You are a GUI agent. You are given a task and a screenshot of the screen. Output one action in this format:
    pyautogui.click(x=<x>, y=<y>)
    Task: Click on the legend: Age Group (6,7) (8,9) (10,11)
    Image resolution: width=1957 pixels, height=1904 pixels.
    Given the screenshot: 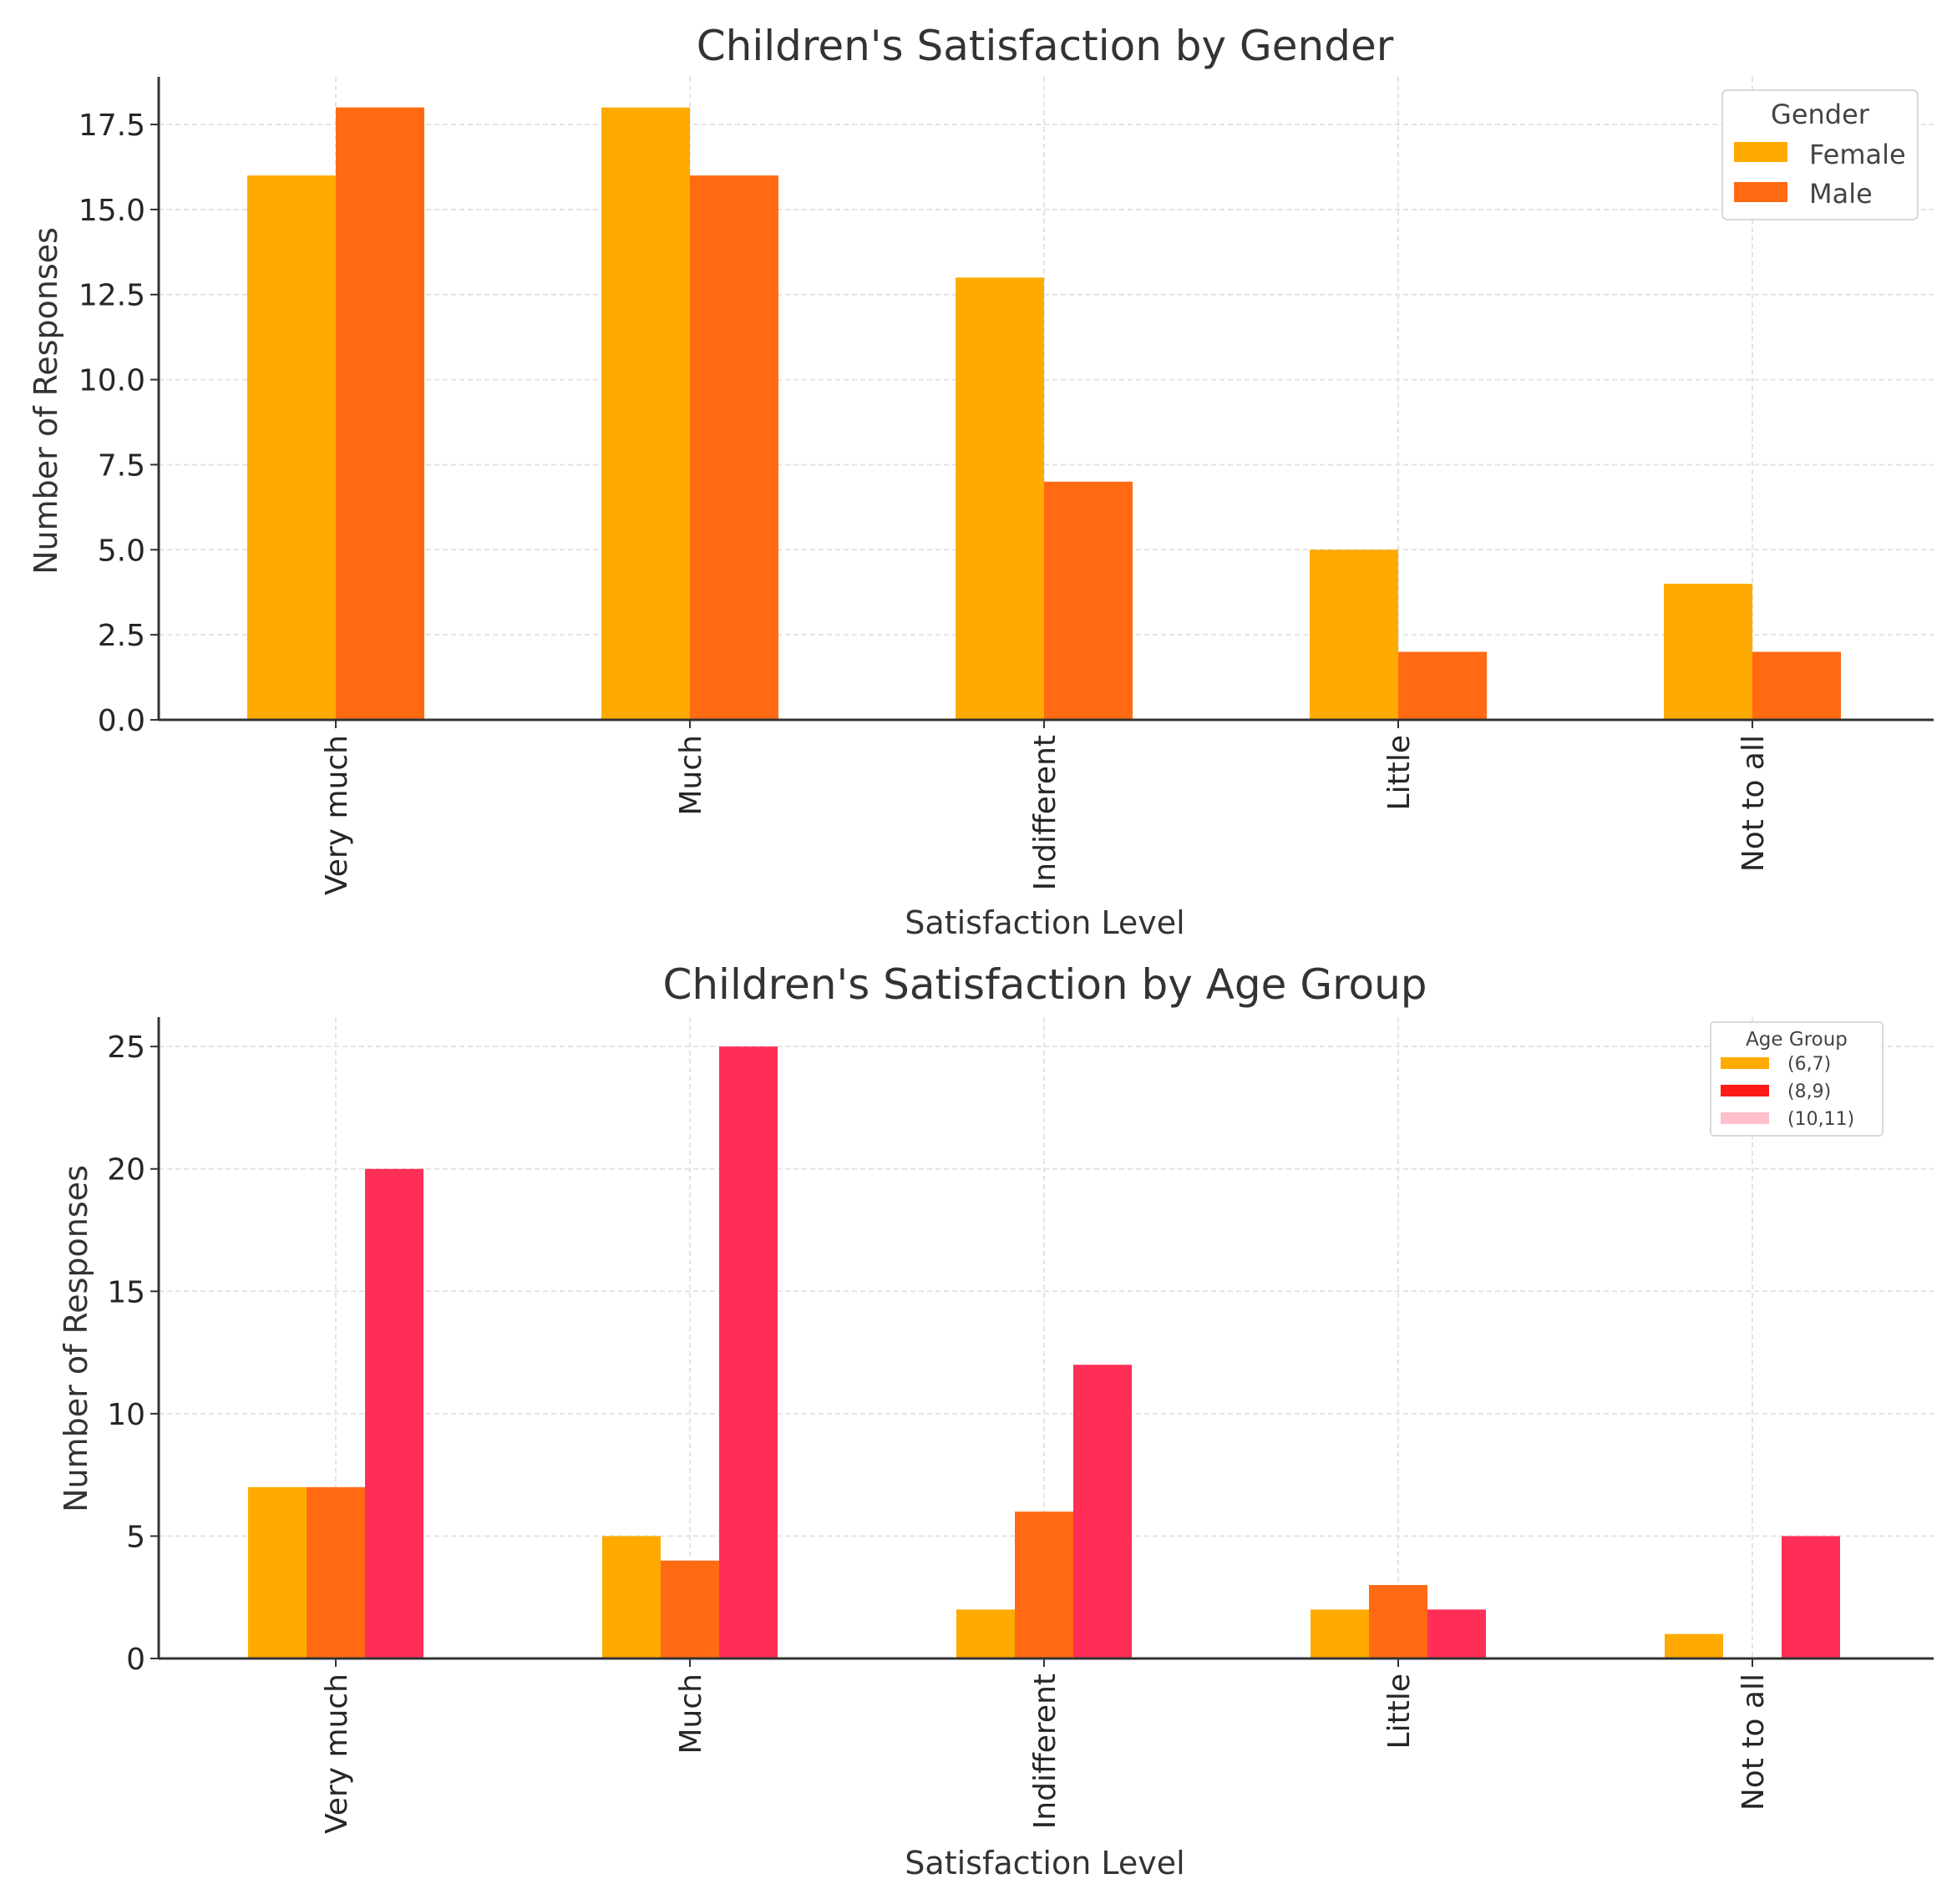 What is the action you would take?
    pyautogui.click(x=1797, y=1079)
    